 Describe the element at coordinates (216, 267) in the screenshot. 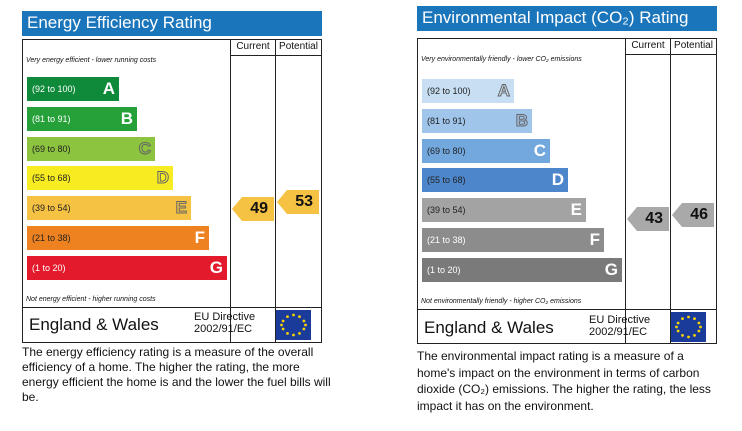

I see `energy-band-letter: G` at that location.